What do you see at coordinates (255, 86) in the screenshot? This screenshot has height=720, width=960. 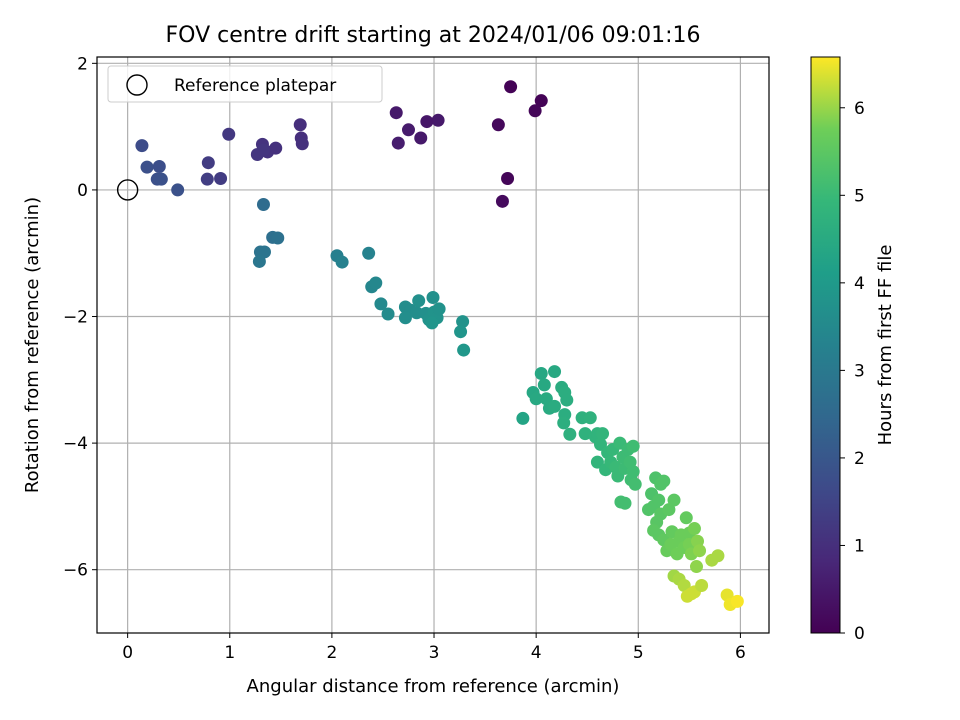 I see `legend-label: Reference platepar` at bounding box center [255, 86].